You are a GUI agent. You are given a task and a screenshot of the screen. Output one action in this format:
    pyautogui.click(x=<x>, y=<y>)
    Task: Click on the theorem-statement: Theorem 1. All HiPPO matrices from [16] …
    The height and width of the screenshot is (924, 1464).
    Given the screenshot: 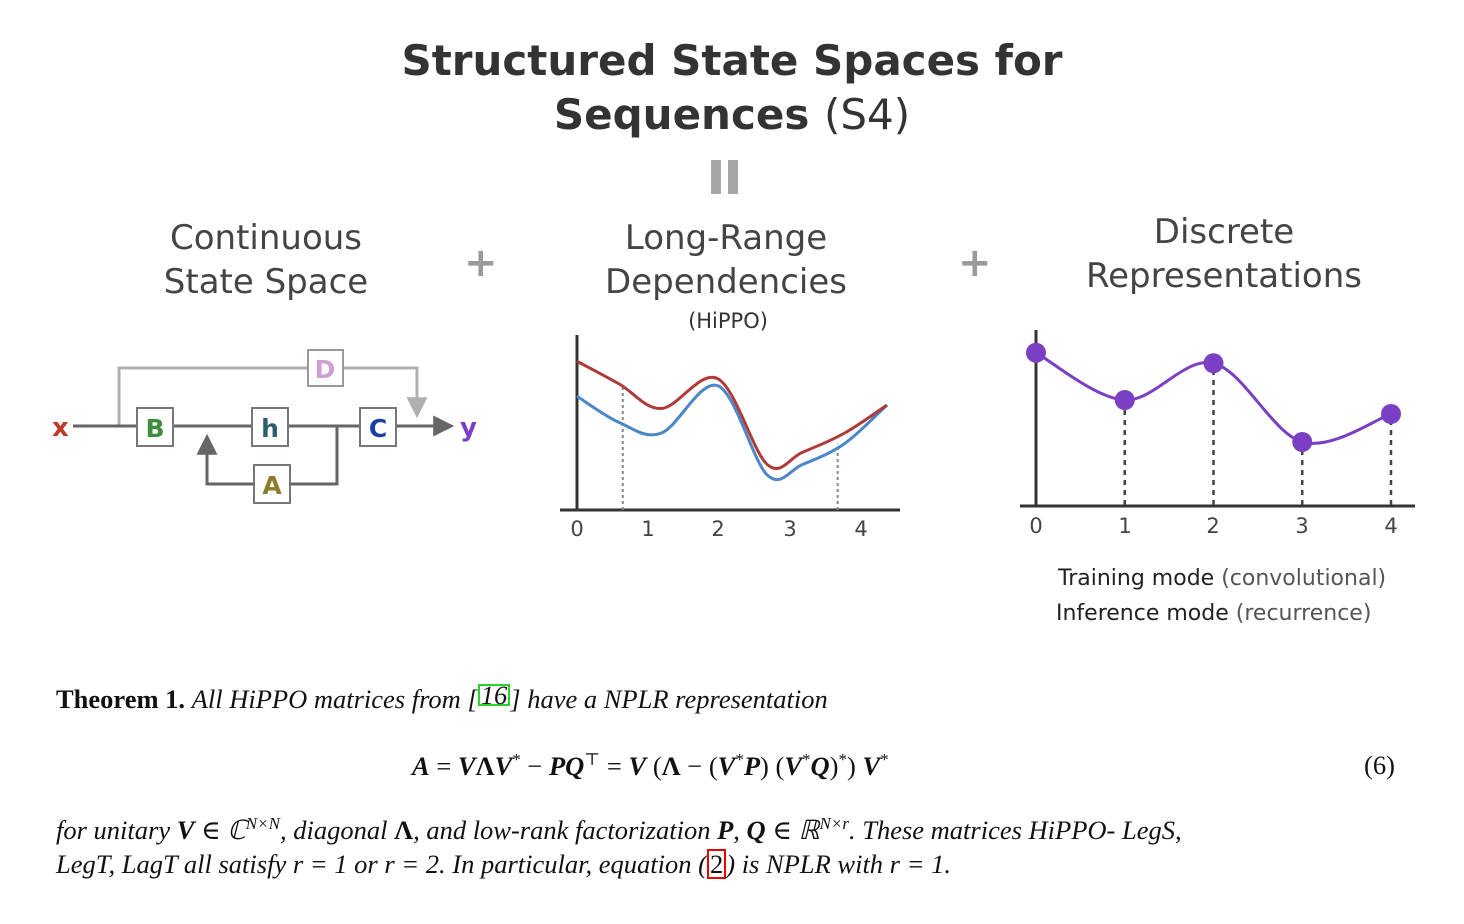 What is the action you would take?
    pyautogui.click(x=442, y=697)
    